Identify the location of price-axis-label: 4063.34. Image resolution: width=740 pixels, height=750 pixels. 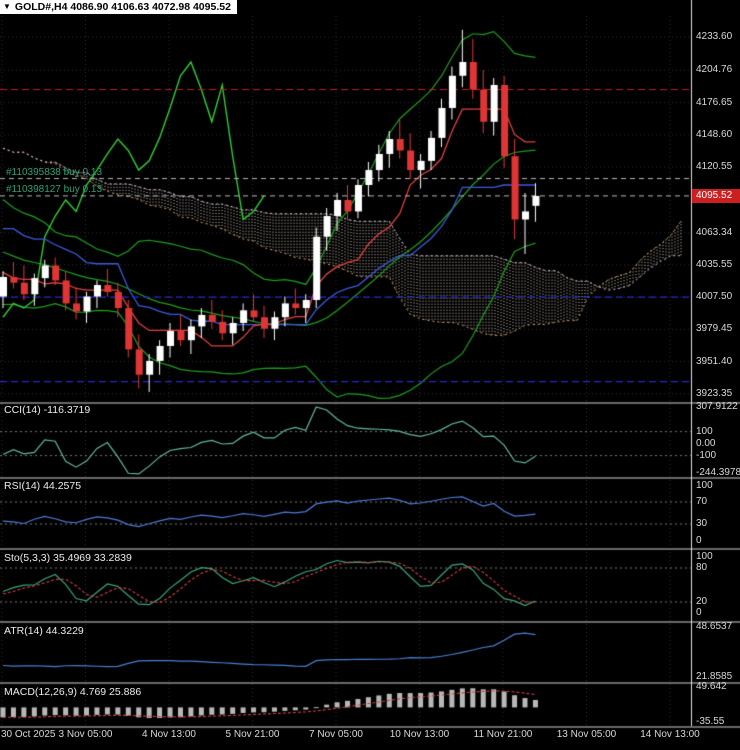
(714, 232).